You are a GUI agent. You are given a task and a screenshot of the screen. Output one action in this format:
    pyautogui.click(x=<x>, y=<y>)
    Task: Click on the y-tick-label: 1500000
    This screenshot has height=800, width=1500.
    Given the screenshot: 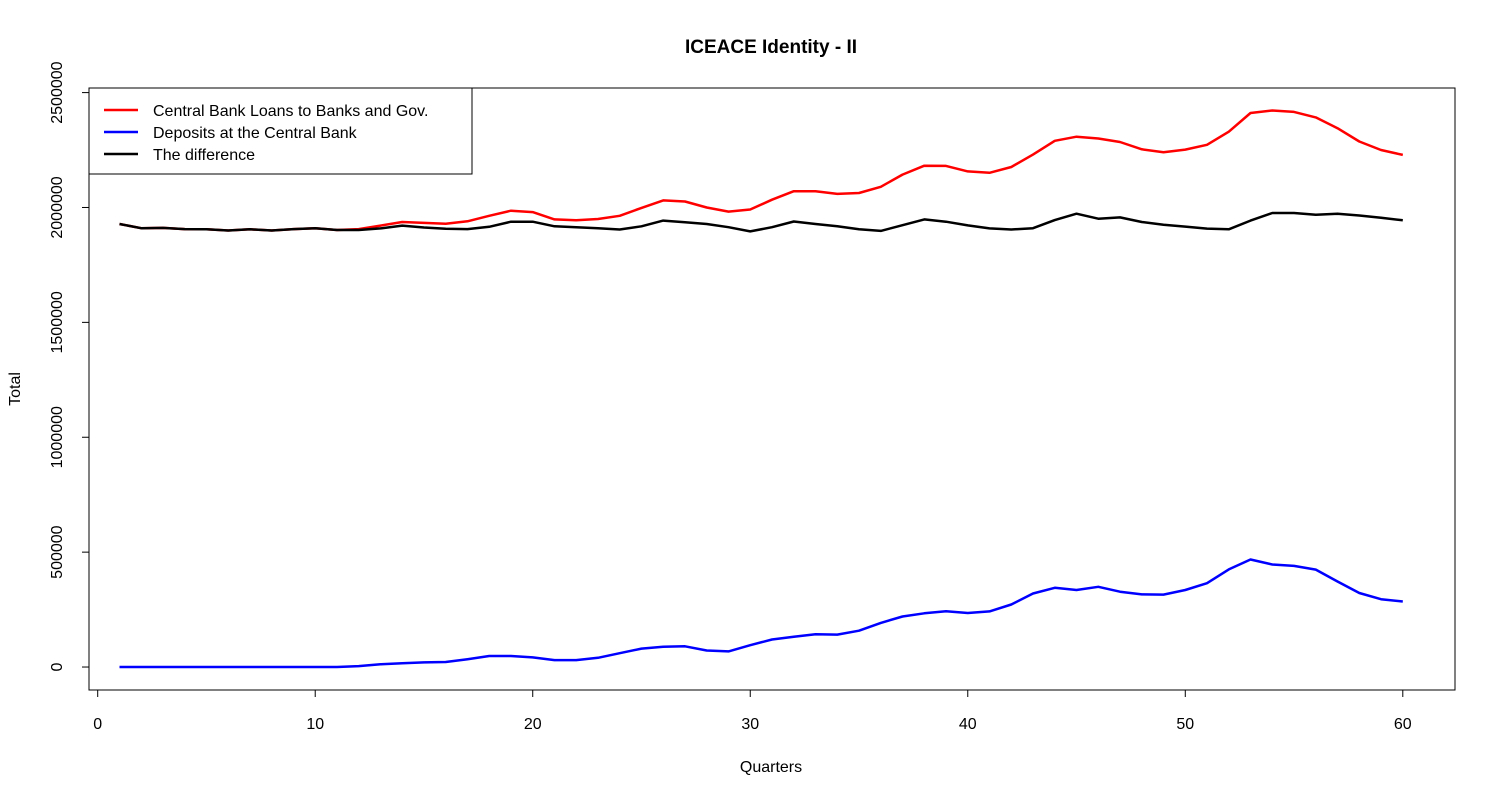 What is the action you would take?
    pyautogui.click(x=57, y=322)
    